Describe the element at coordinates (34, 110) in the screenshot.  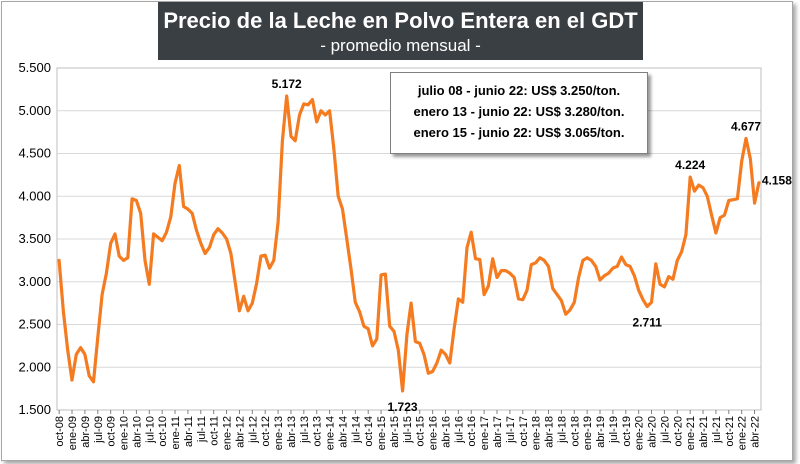
I see `y-tick-label: 5.000` at that location.